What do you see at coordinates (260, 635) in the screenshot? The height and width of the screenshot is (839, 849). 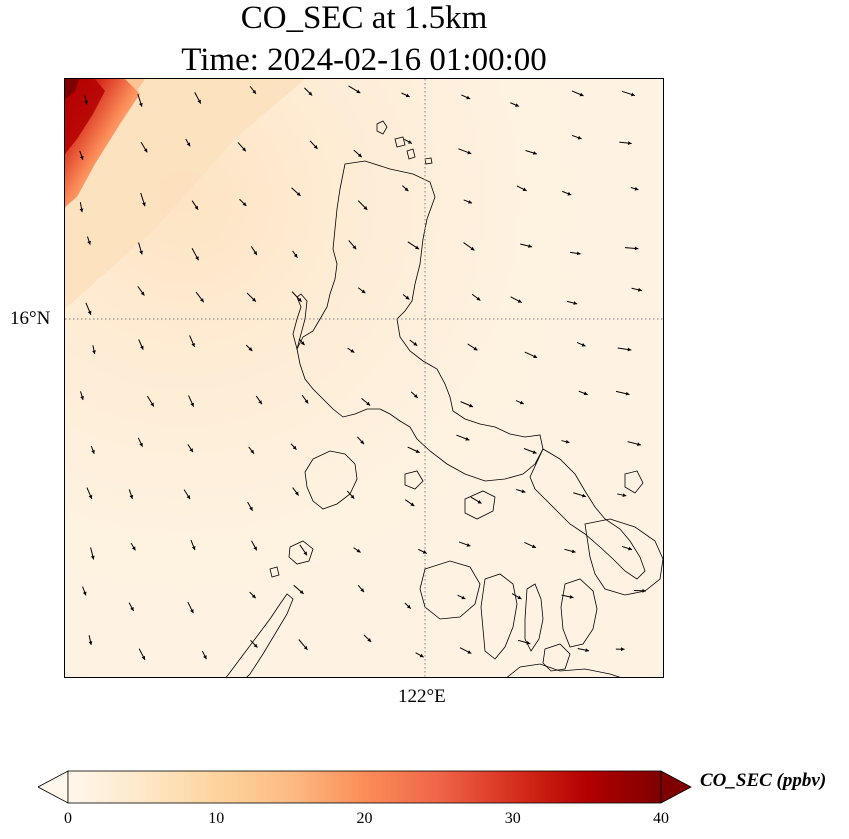 I see `palawan-coast` at bounding box center [260, 635].